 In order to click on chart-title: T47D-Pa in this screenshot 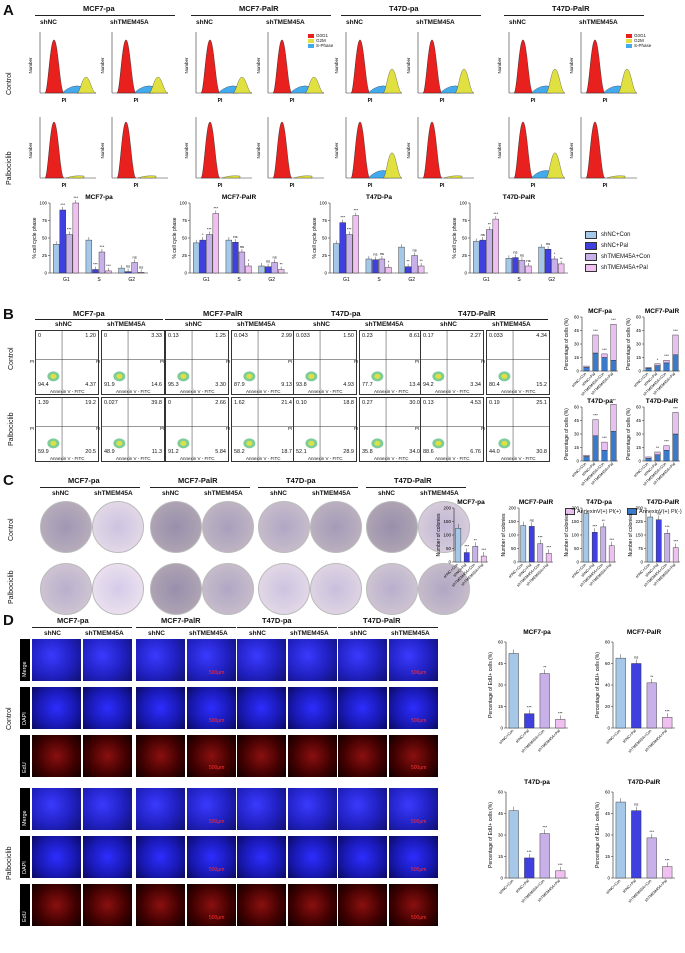, I will do `click(379, 197)`.